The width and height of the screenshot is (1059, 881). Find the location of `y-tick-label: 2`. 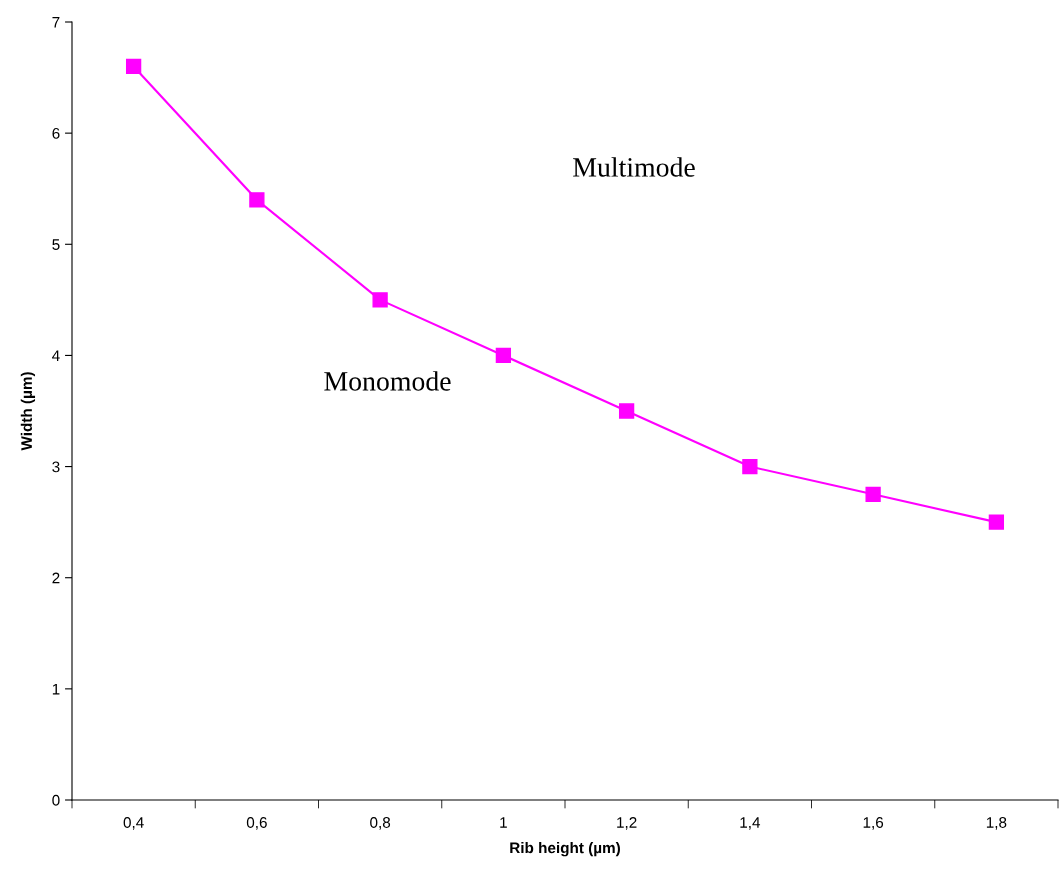

y-tick-label: 2 is located at coordinates (56, 578).